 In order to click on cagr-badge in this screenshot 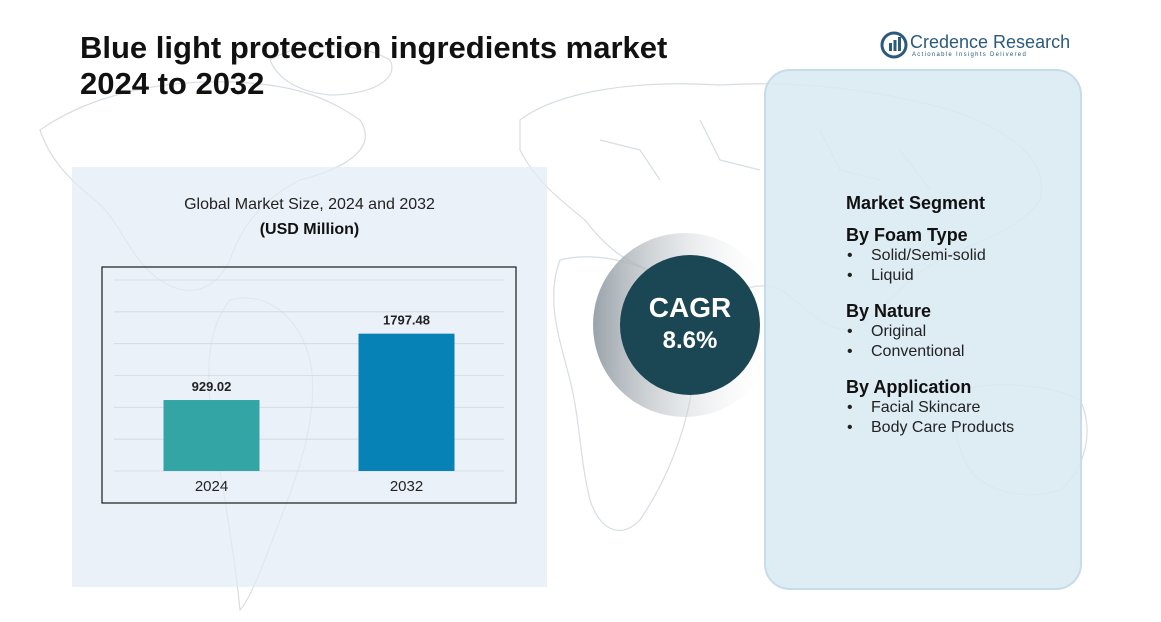, I will do `click(681, 325)`.